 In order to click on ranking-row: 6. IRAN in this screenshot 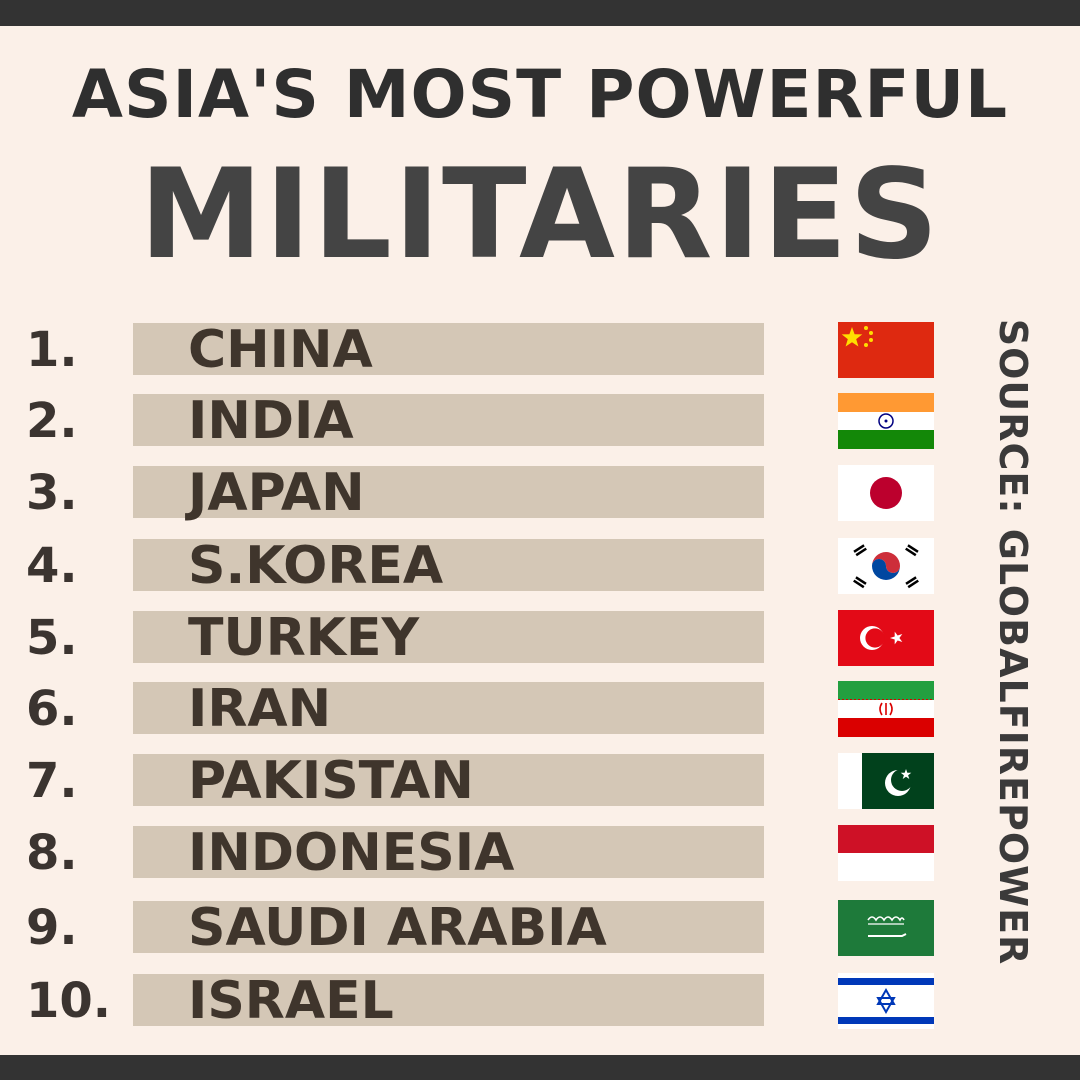, I will do `click(480, 709)`.